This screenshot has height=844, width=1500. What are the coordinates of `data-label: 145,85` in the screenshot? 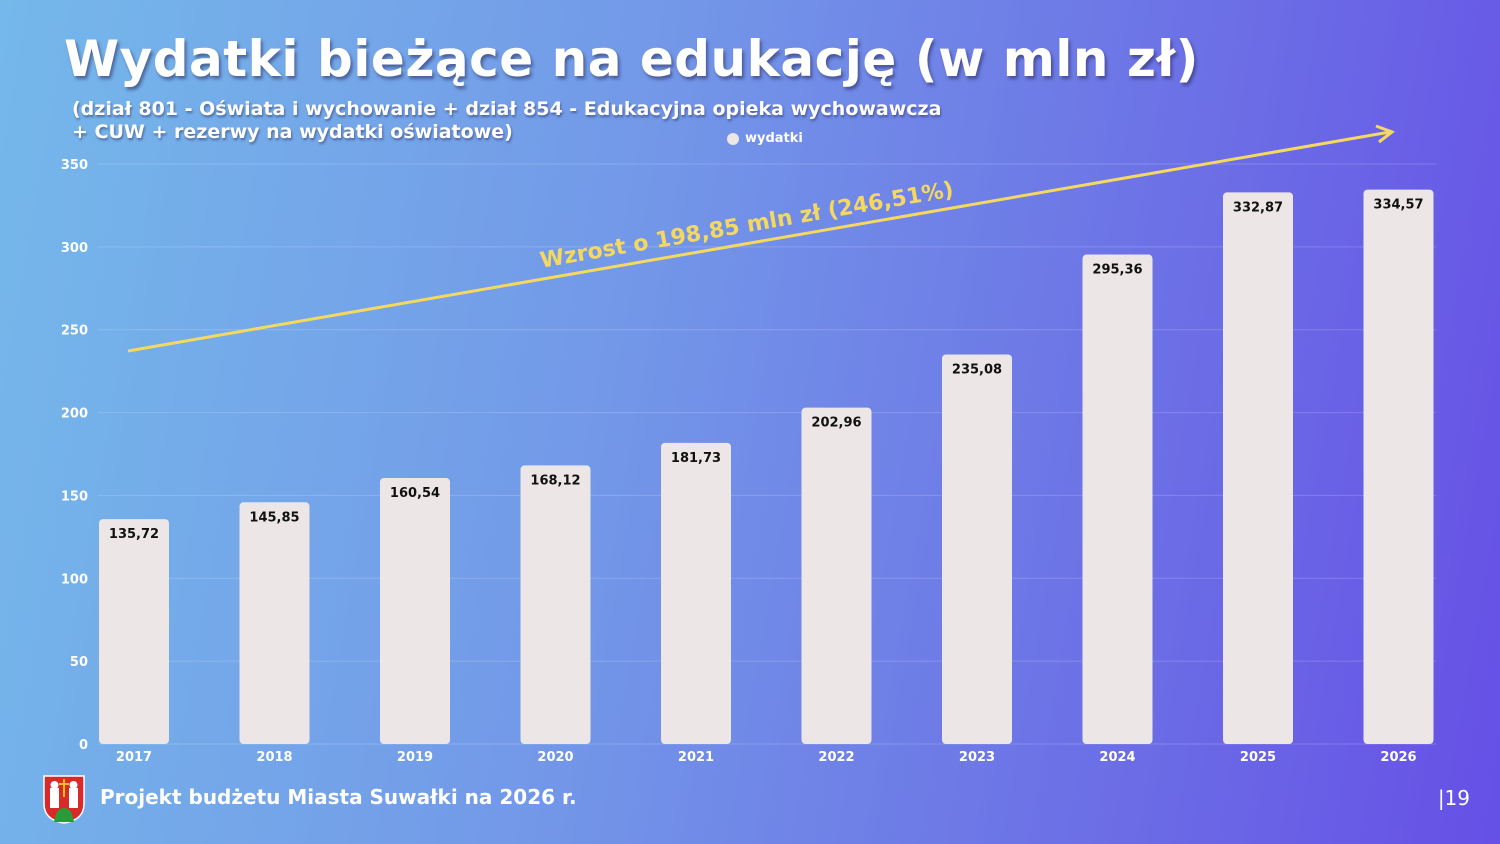 It's located at (274, 517).